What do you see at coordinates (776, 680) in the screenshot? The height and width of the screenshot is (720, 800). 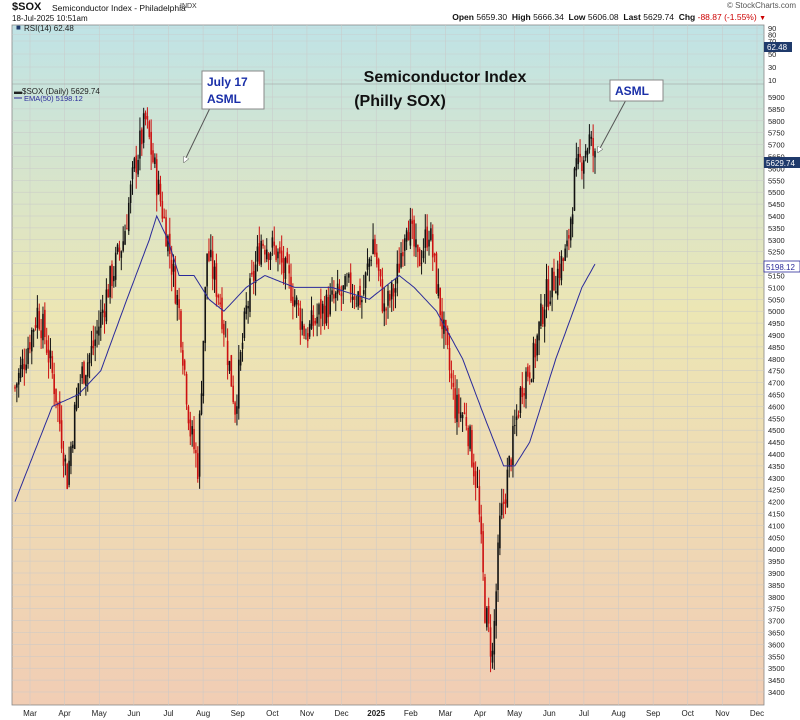 I see `y-tick-label: 3450` at bounding box center [776, 680].